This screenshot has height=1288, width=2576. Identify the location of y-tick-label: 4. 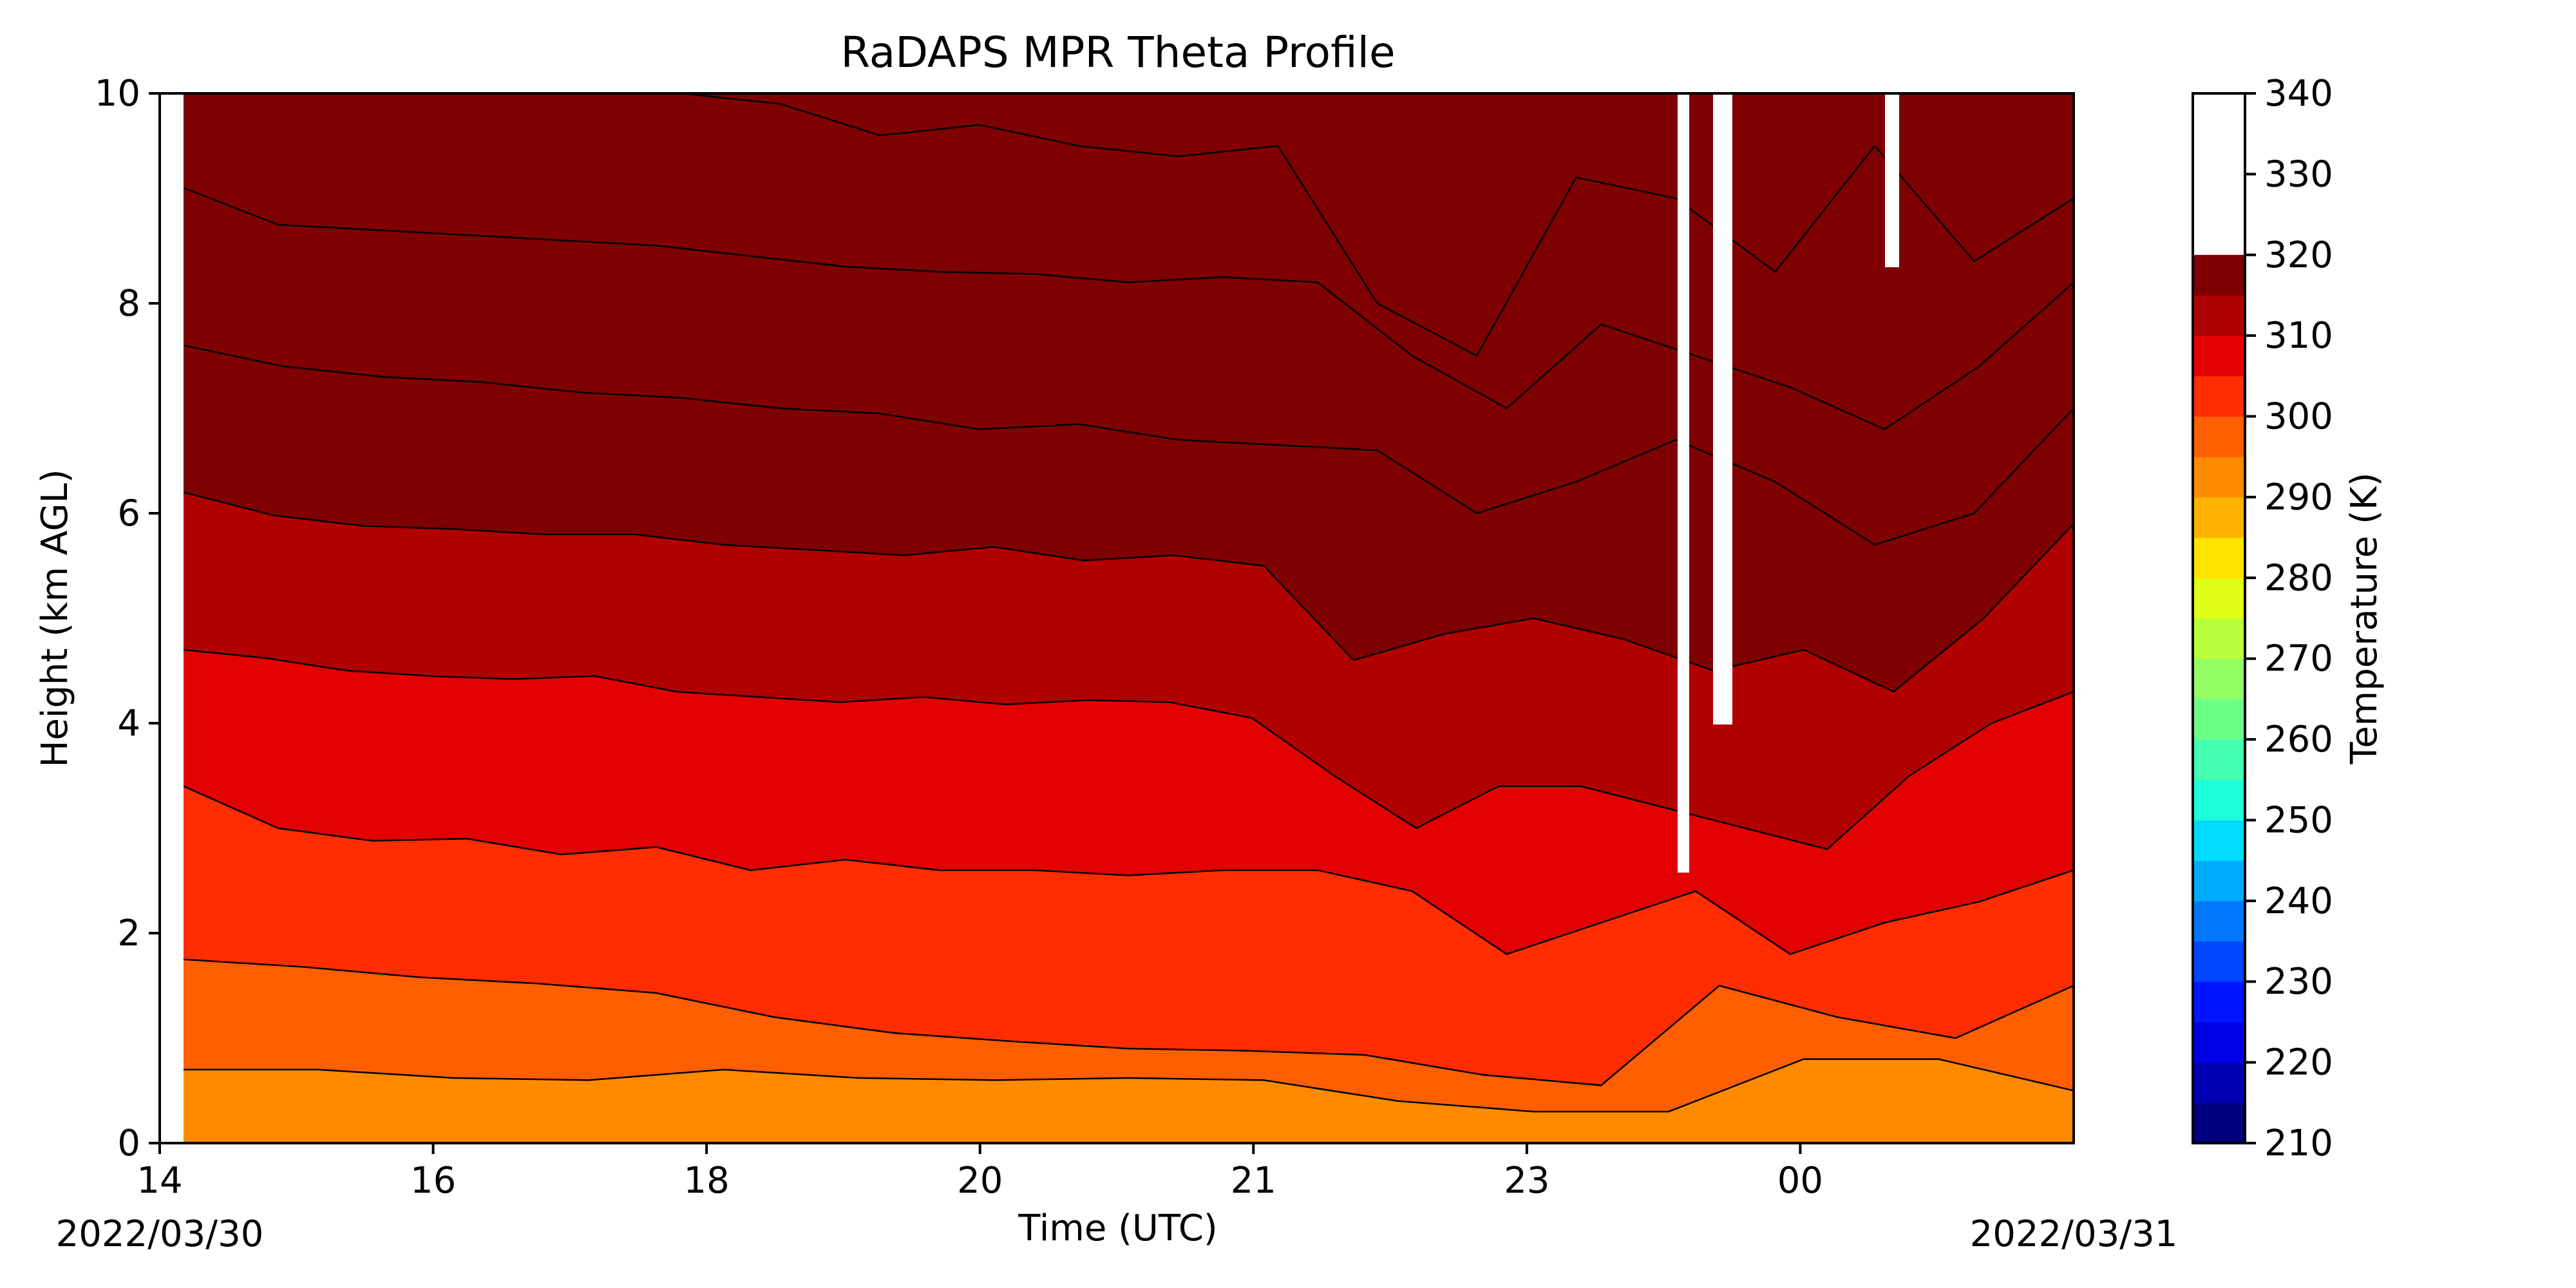
(128, 723).